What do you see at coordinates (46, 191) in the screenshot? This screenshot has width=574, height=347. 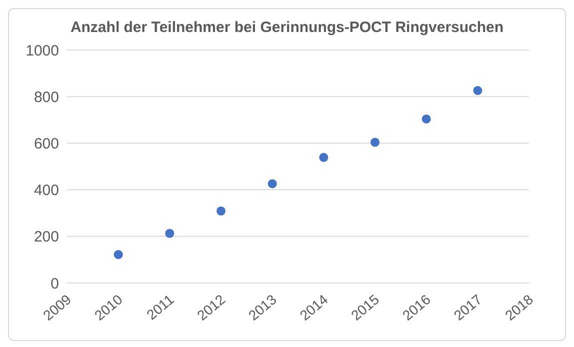 I see `y-tick-label: 400` at bounding box center [46, 191].